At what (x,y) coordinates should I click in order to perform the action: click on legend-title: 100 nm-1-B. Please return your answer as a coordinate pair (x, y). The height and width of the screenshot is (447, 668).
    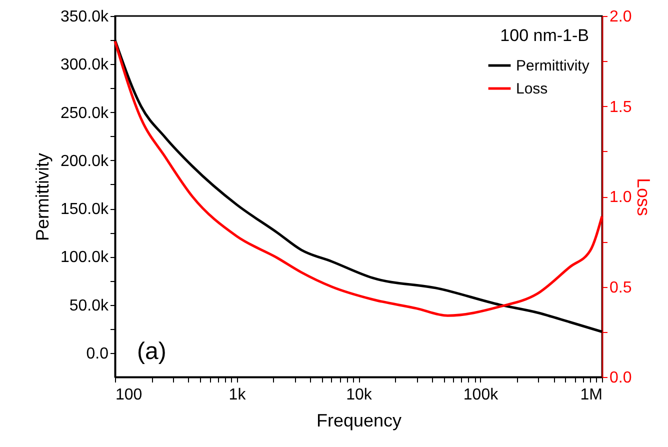
    Looking at the image, I should click on (544, 35).